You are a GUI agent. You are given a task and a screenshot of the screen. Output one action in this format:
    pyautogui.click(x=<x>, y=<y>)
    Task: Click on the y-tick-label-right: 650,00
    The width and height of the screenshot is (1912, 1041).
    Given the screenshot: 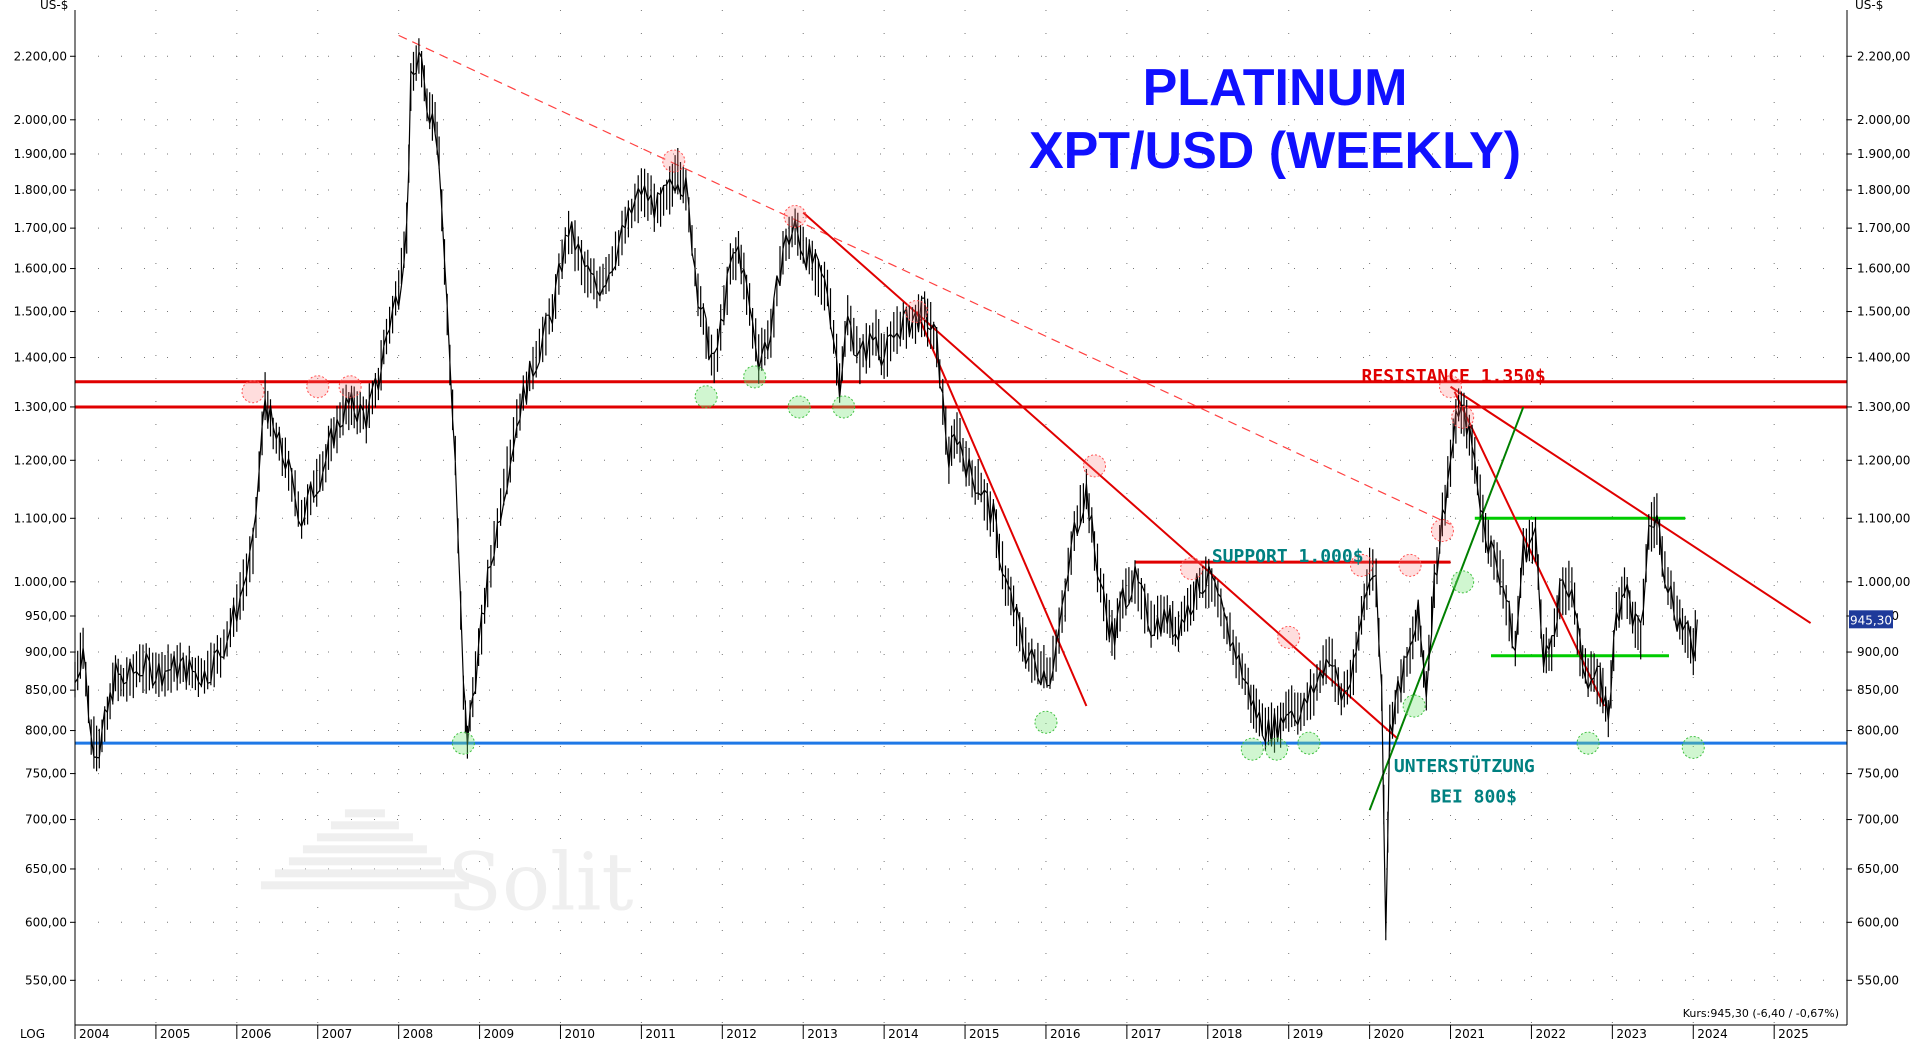 What is the action you would take?
    pyautogui.click(x=1878, y=869)
    